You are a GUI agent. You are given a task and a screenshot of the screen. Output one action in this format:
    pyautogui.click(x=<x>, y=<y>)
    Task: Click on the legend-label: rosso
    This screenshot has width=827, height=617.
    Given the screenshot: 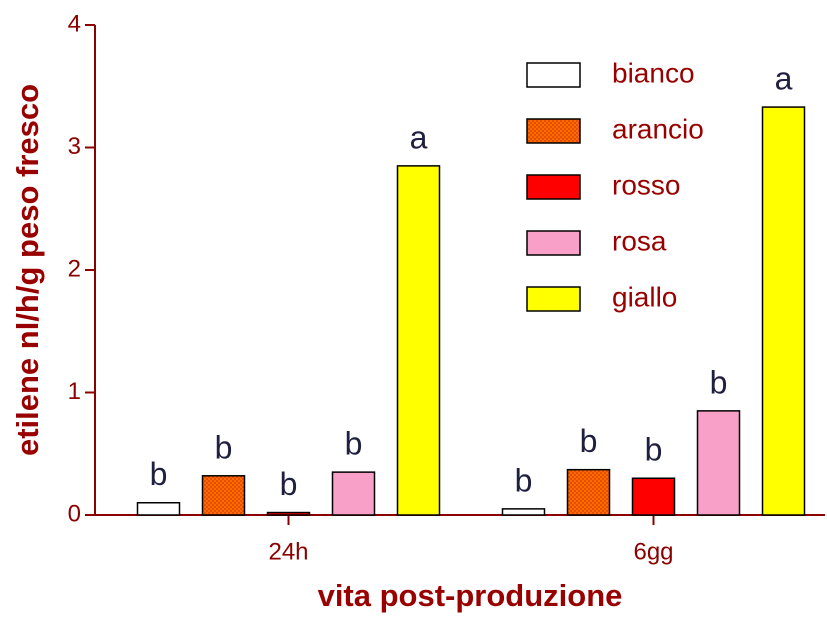 What is the action you would take?
    pyautogui.click(x=646, y=184)
    